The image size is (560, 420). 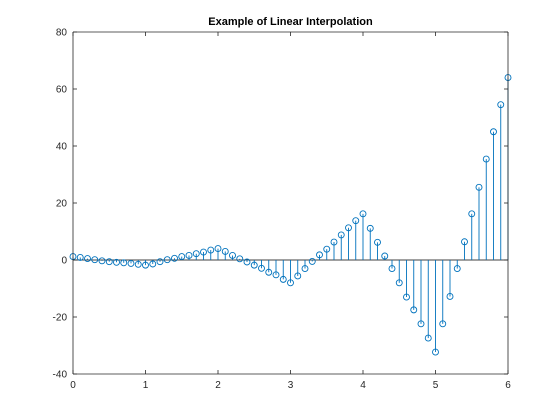 What do you see at coordinates (62, 90) in the screenshot?
I see `y-tick-label: 60` at bounding box center [62, 90].